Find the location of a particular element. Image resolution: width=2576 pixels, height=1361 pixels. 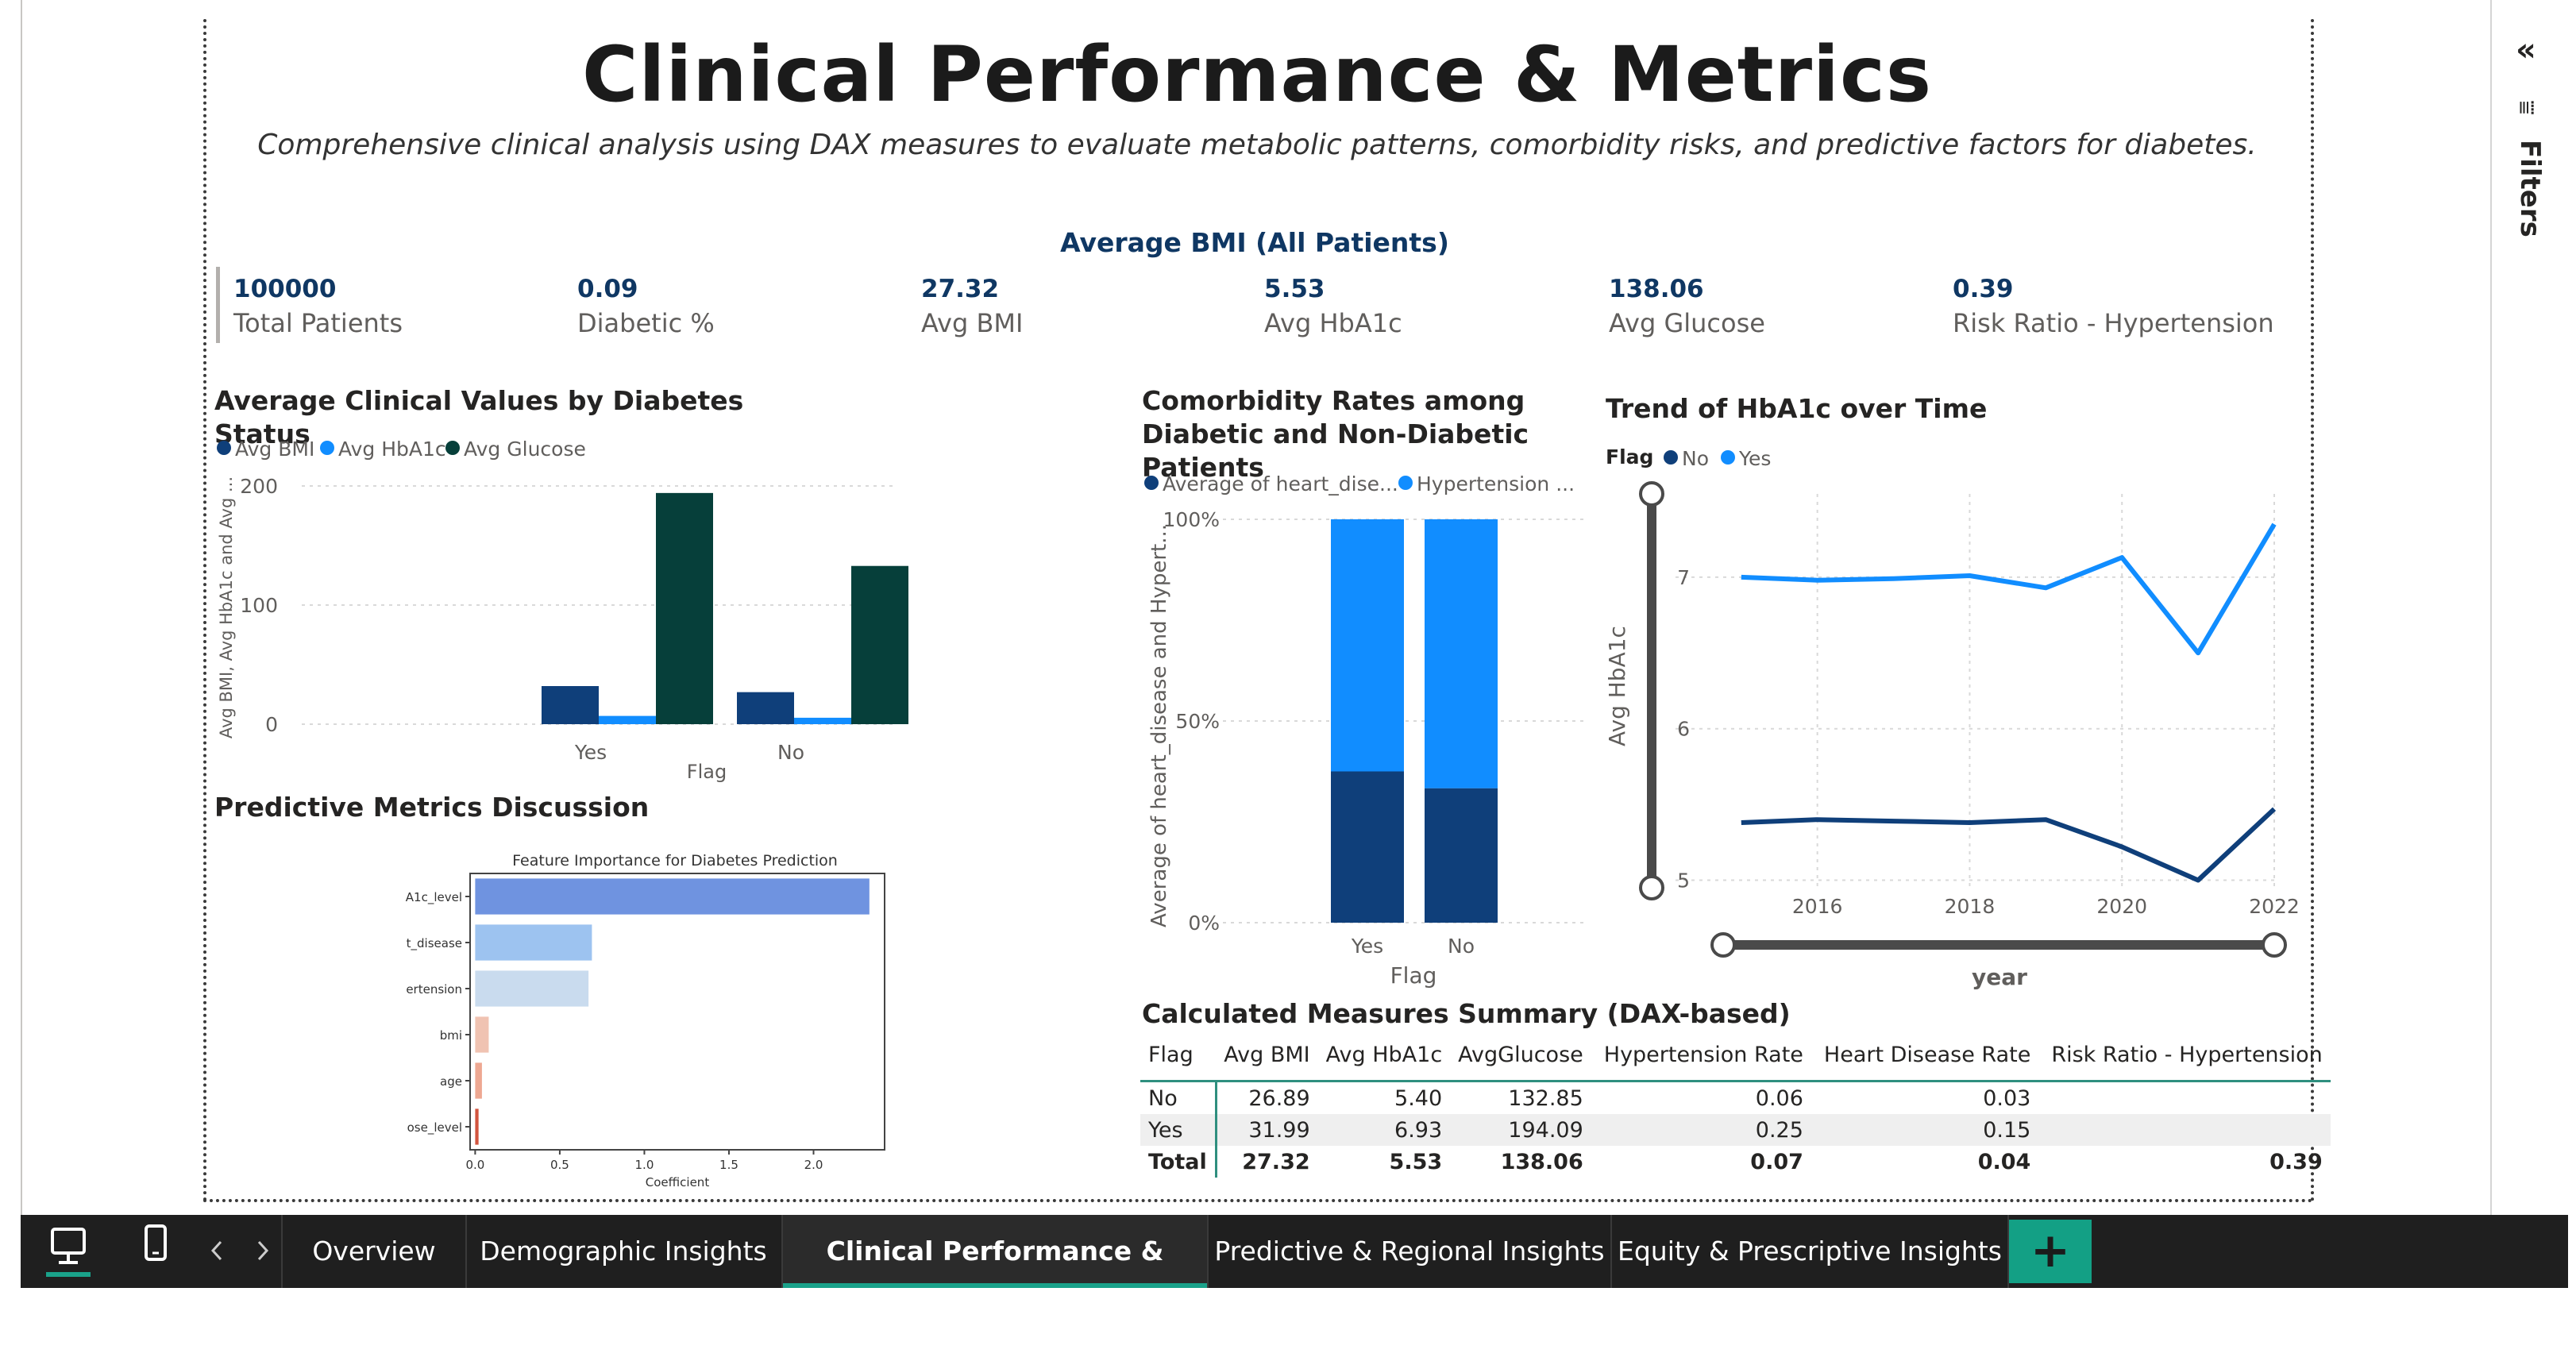

add-page-button: + is located at coordinates (2050, 1251).